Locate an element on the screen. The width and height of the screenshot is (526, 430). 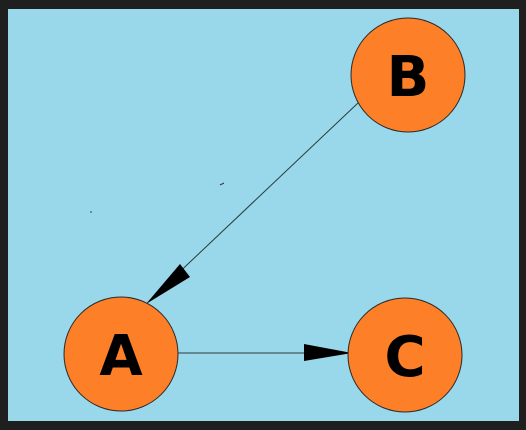
node-a-label: A is located at coordinates (121, 356).